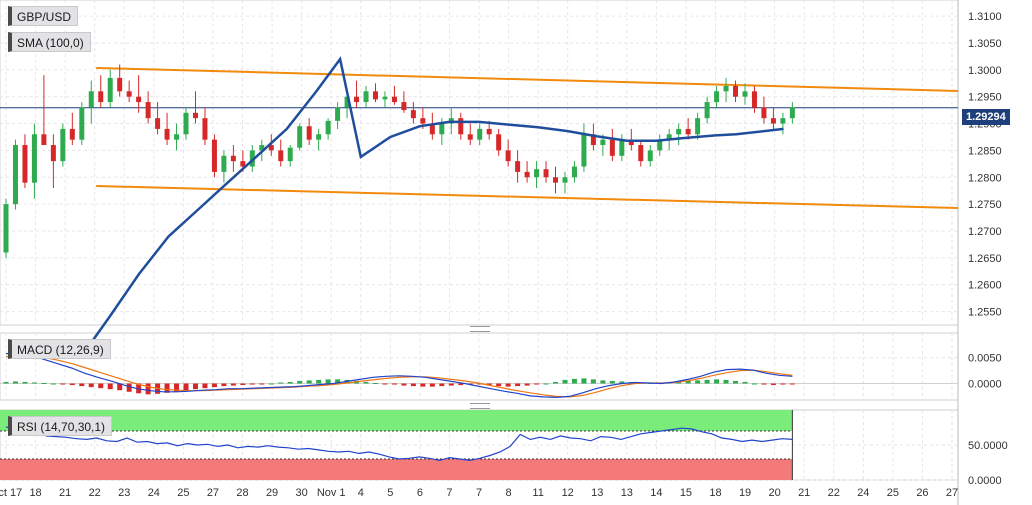  Describe the element at coordinates (43, 16) in the screenshot. I see `symbol-label: GBP/USD` at that location.